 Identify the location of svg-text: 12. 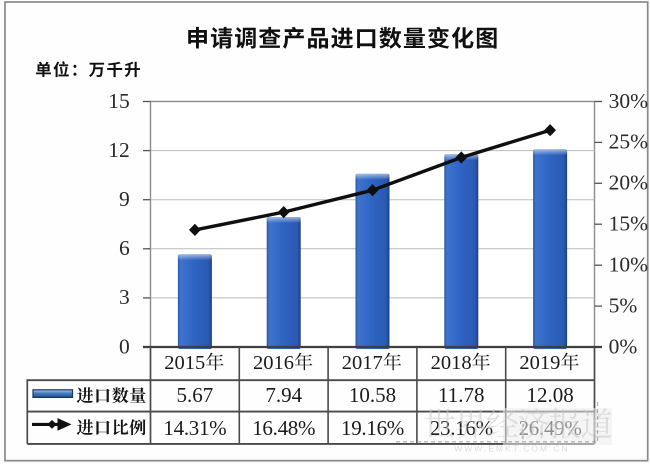
(119, 150).